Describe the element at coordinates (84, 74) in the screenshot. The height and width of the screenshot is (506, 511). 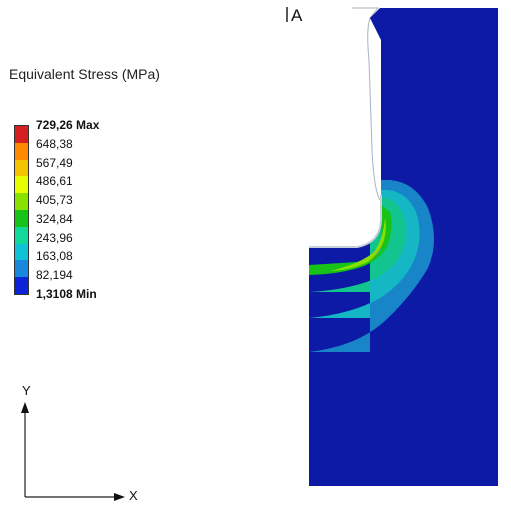
I see `legend-title: Equivalent Stress (MPa)` at that location.